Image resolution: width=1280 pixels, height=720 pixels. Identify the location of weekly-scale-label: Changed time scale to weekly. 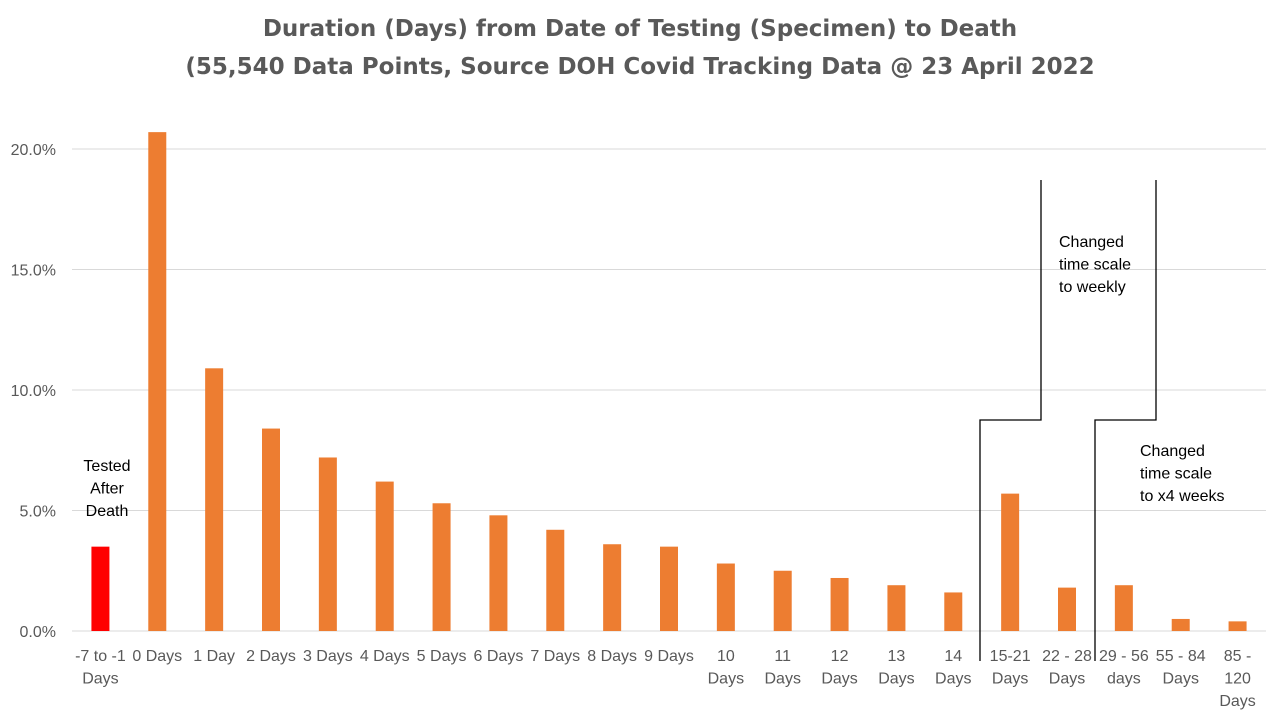
(1095, 265).